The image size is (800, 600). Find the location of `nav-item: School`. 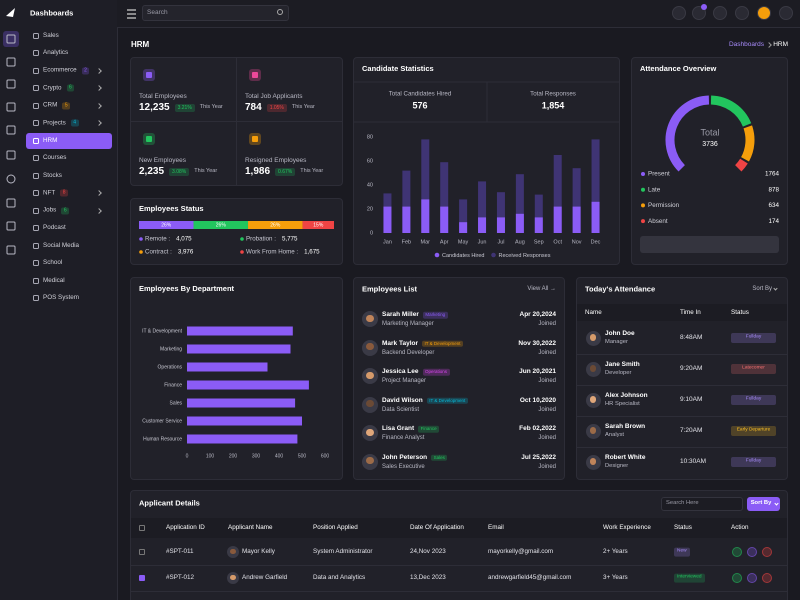

nav-item: School is located at coordinates (52, 262).